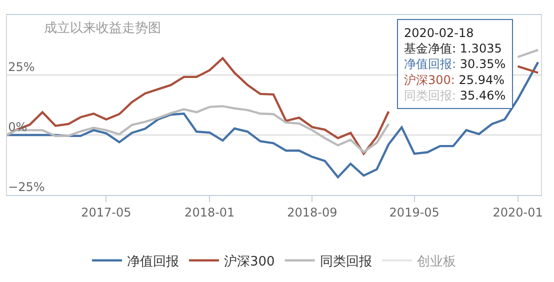  What do you see at coordinates (26, 187) in the screenshot?
I see `y-tick-label: −25%` at bounding box center [26, 187].